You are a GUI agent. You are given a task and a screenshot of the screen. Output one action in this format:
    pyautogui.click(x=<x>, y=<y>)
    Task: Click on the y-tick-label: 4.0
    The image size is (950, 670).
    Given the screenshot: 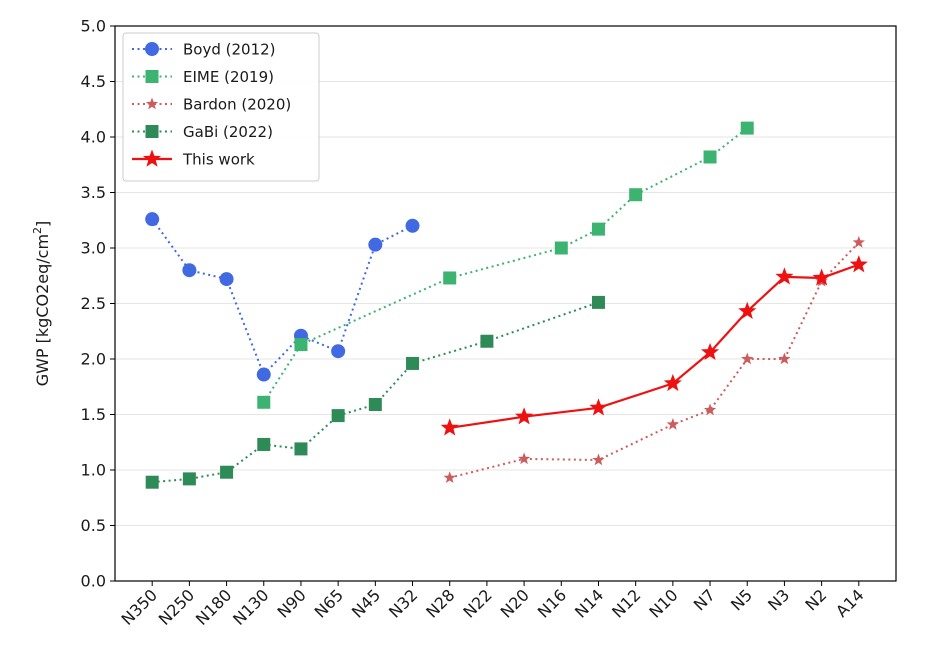 What is the action you would take?
    pyautogui.click(x=93, y=137)
    